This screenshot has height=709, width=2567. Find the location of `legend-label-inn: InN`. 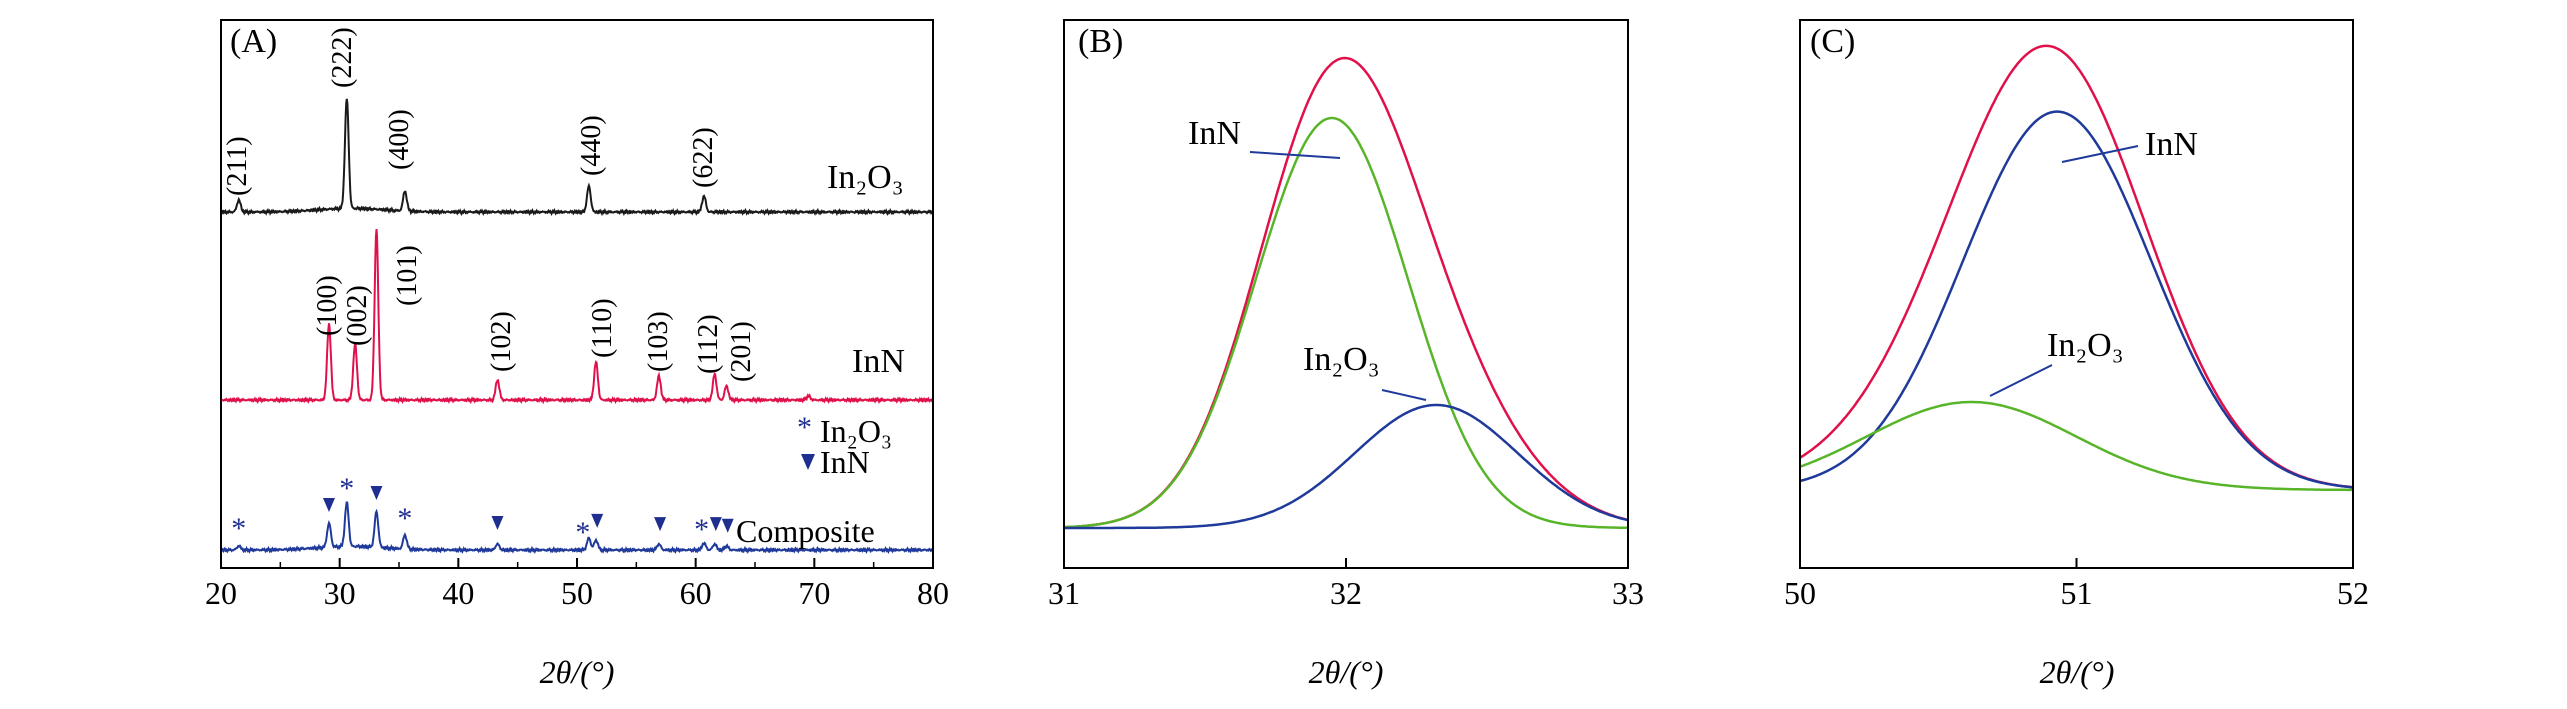

legend-label-inn: InN is located at coordinates (845, 462).